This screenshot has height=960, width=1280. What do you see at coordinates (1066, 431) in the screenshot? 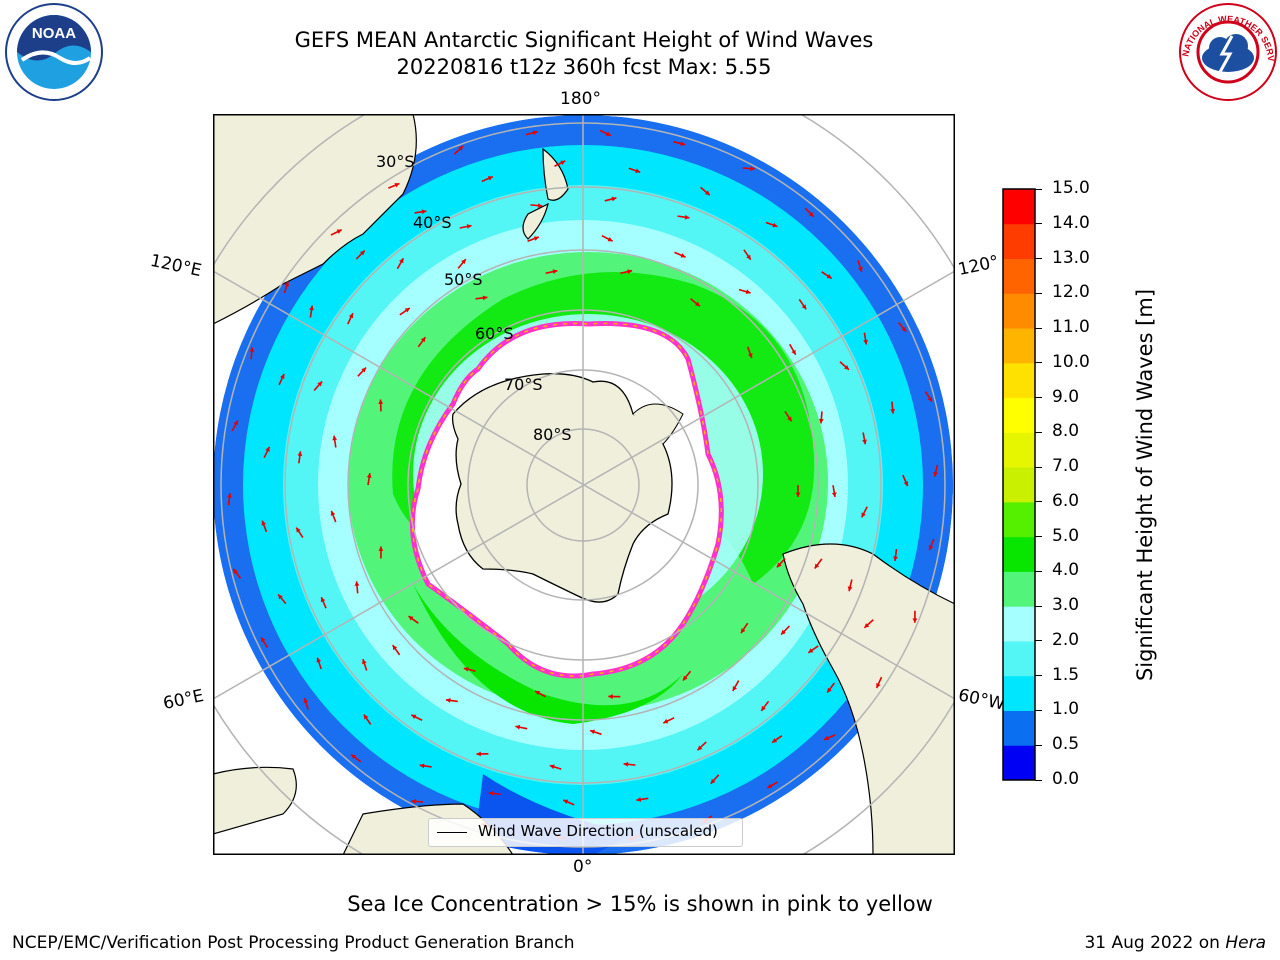
I see `colorbar-tick-label: 8.0` at bounding box center [1066, 431].